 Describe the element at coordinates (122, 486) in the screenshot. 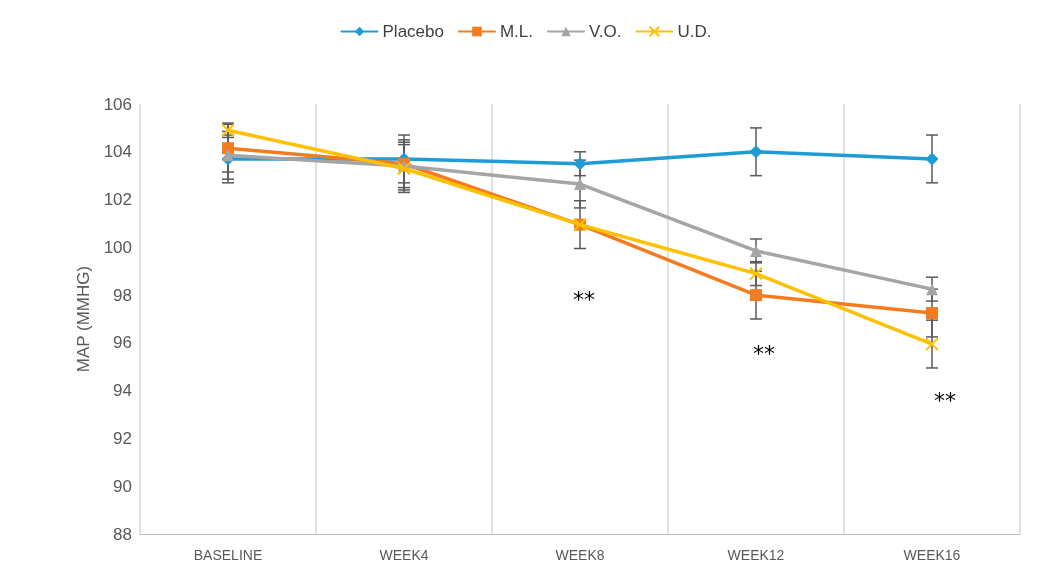

I see `y-tick-label: 90` at that location.